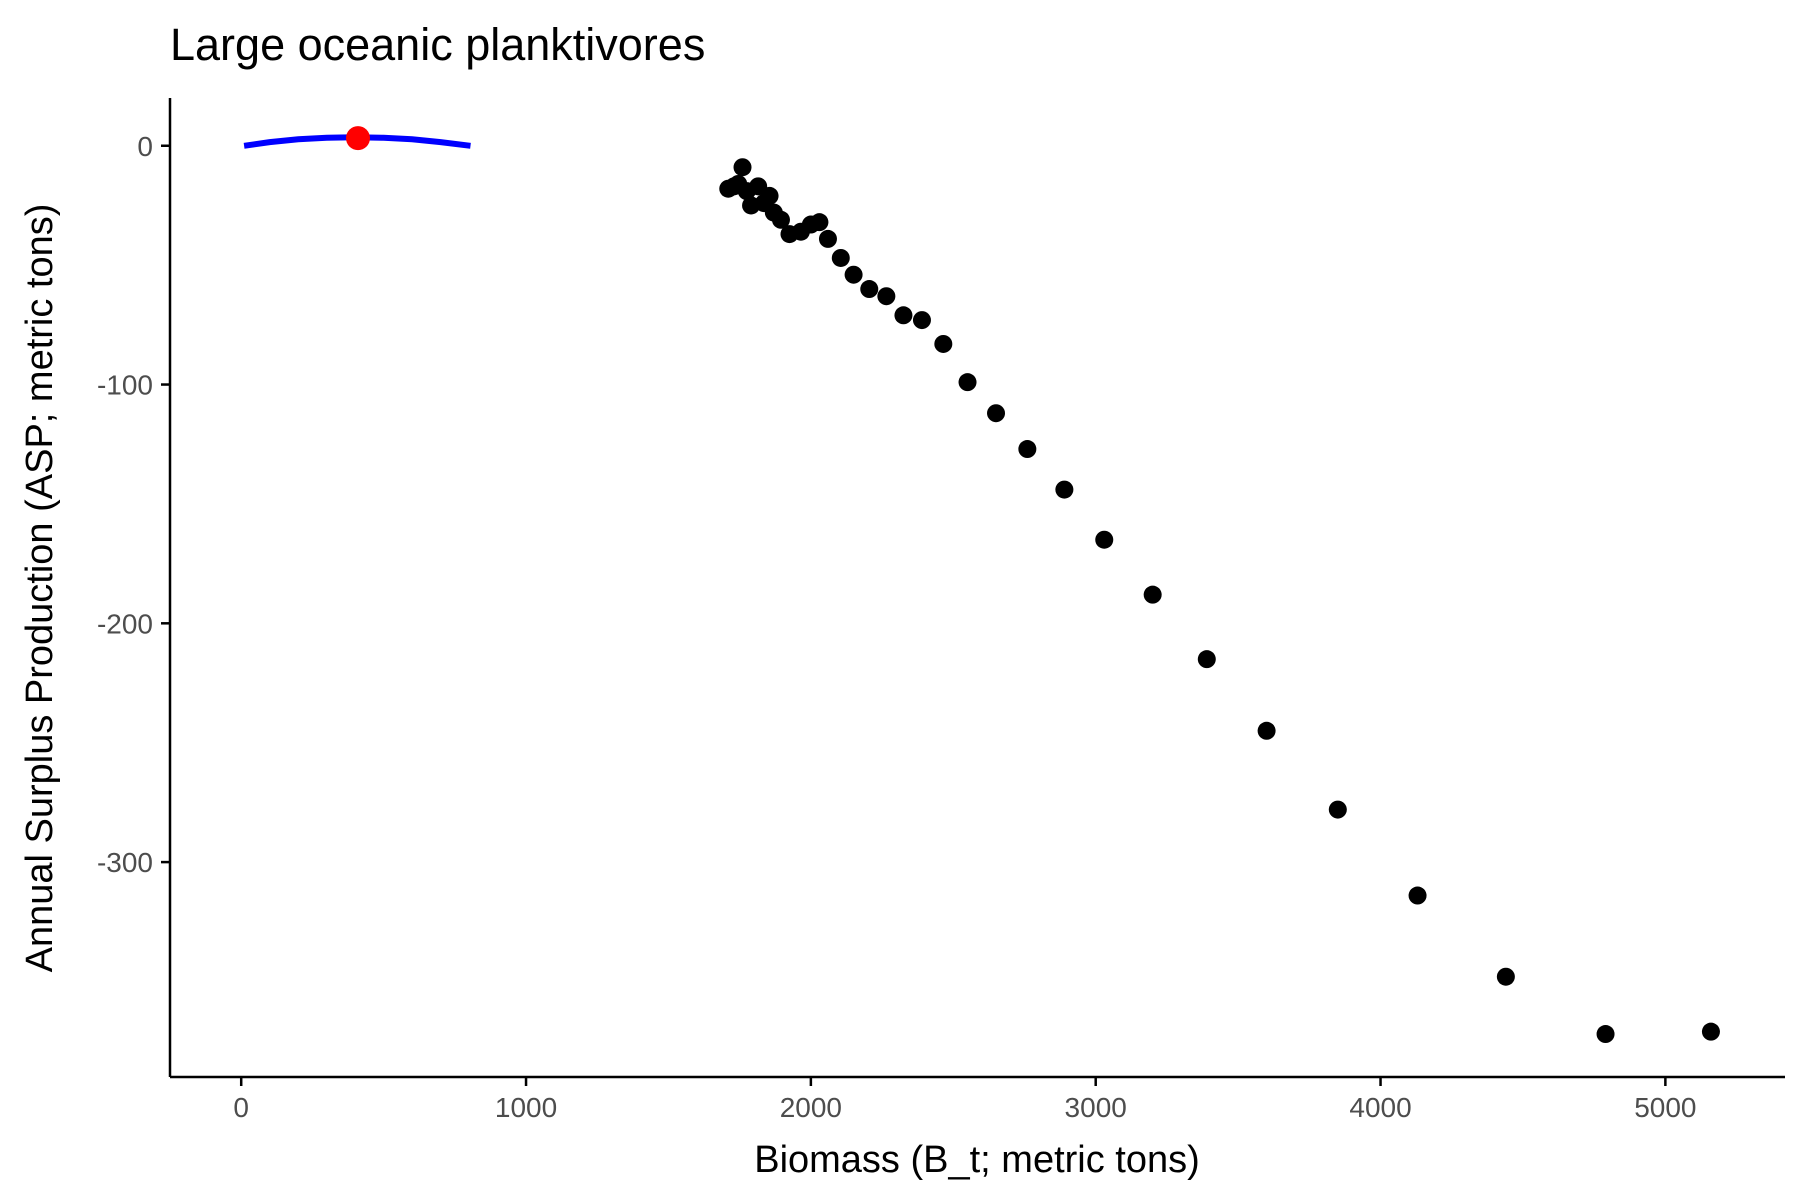 Image resolution: width=1800 pixels, height=1200 pixels. Describe the element at coordinates (133, 504) in the screenshot. I see `y-axis-ticks: 0 -100 -200 -300` at that location.